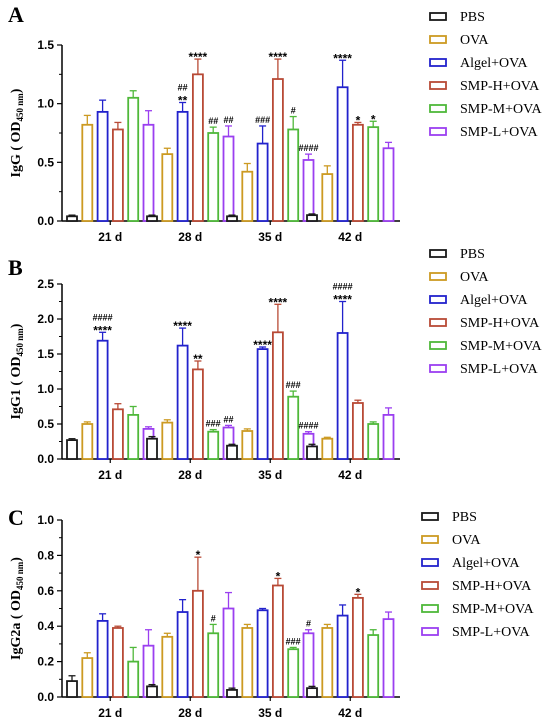  What do you see at coordinates (103, 317) in the screenshot?
I see `significance-label: ####` at bounding box center [103, 317].